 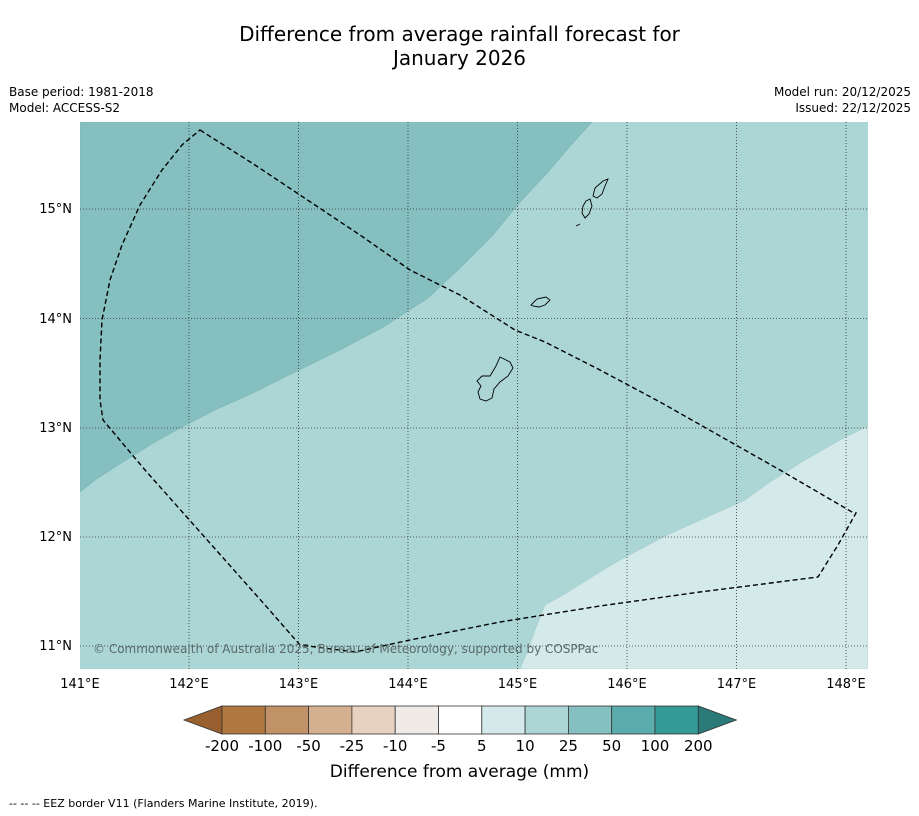 What do you see at coordinates (202, 720) in the screenshot?
I see `colorbar-extend-low` at bounding box center [202, 720].